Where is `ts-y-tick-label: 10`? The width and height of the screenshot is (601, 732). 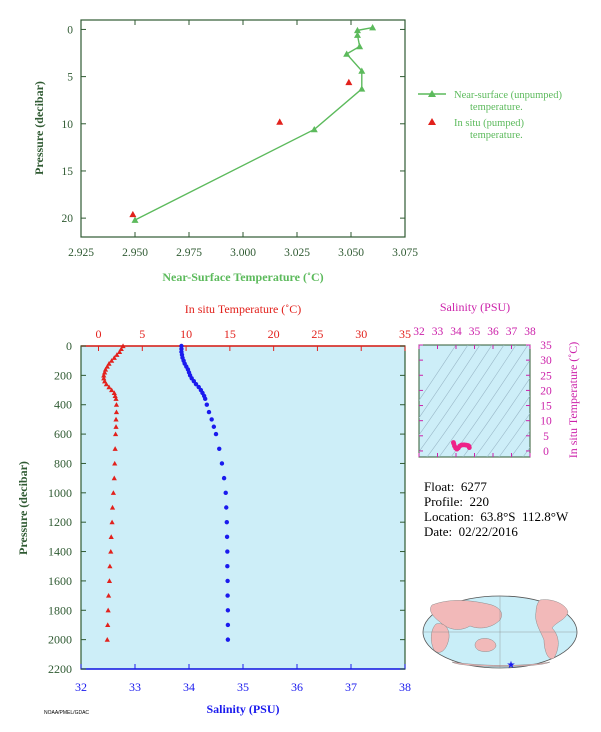 ts-y-tick-label: 10 is located at coordinates (546, 422).